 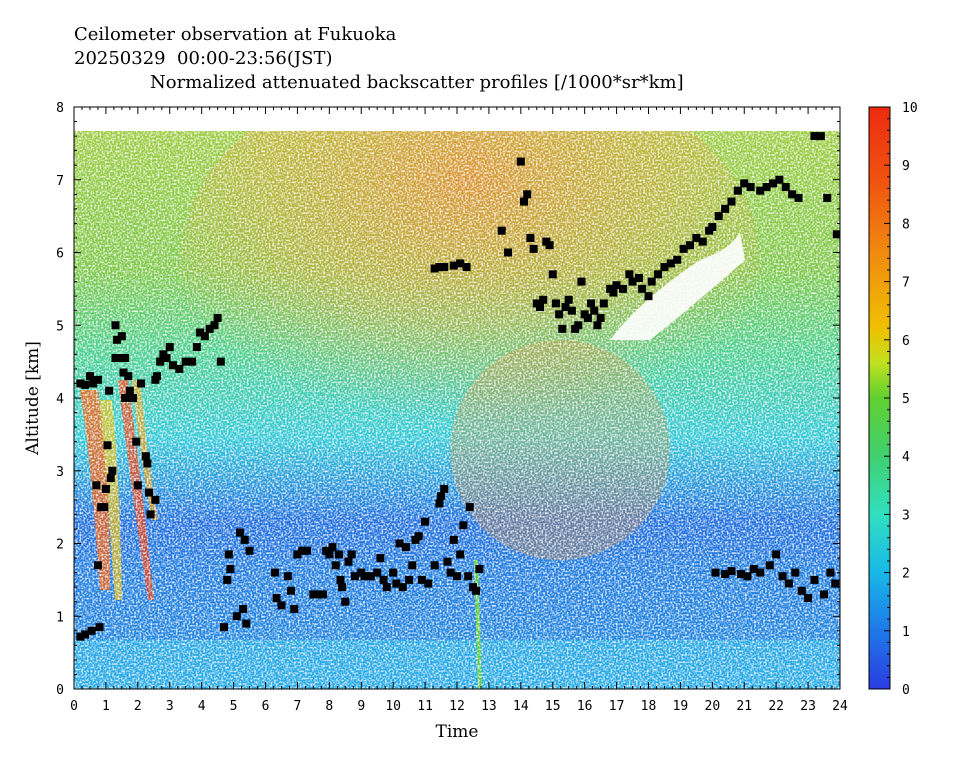 I want to click on colorbar-tick-label: 8, so click(x=906, y=224).